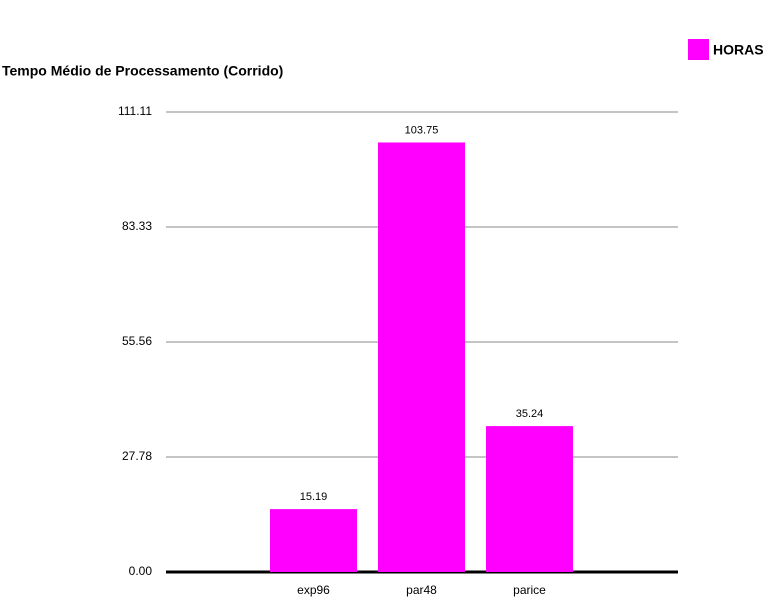  Describe the element at coordinates (529, 590) in the screenshot. I see `x-tick-label: parice` at that location.